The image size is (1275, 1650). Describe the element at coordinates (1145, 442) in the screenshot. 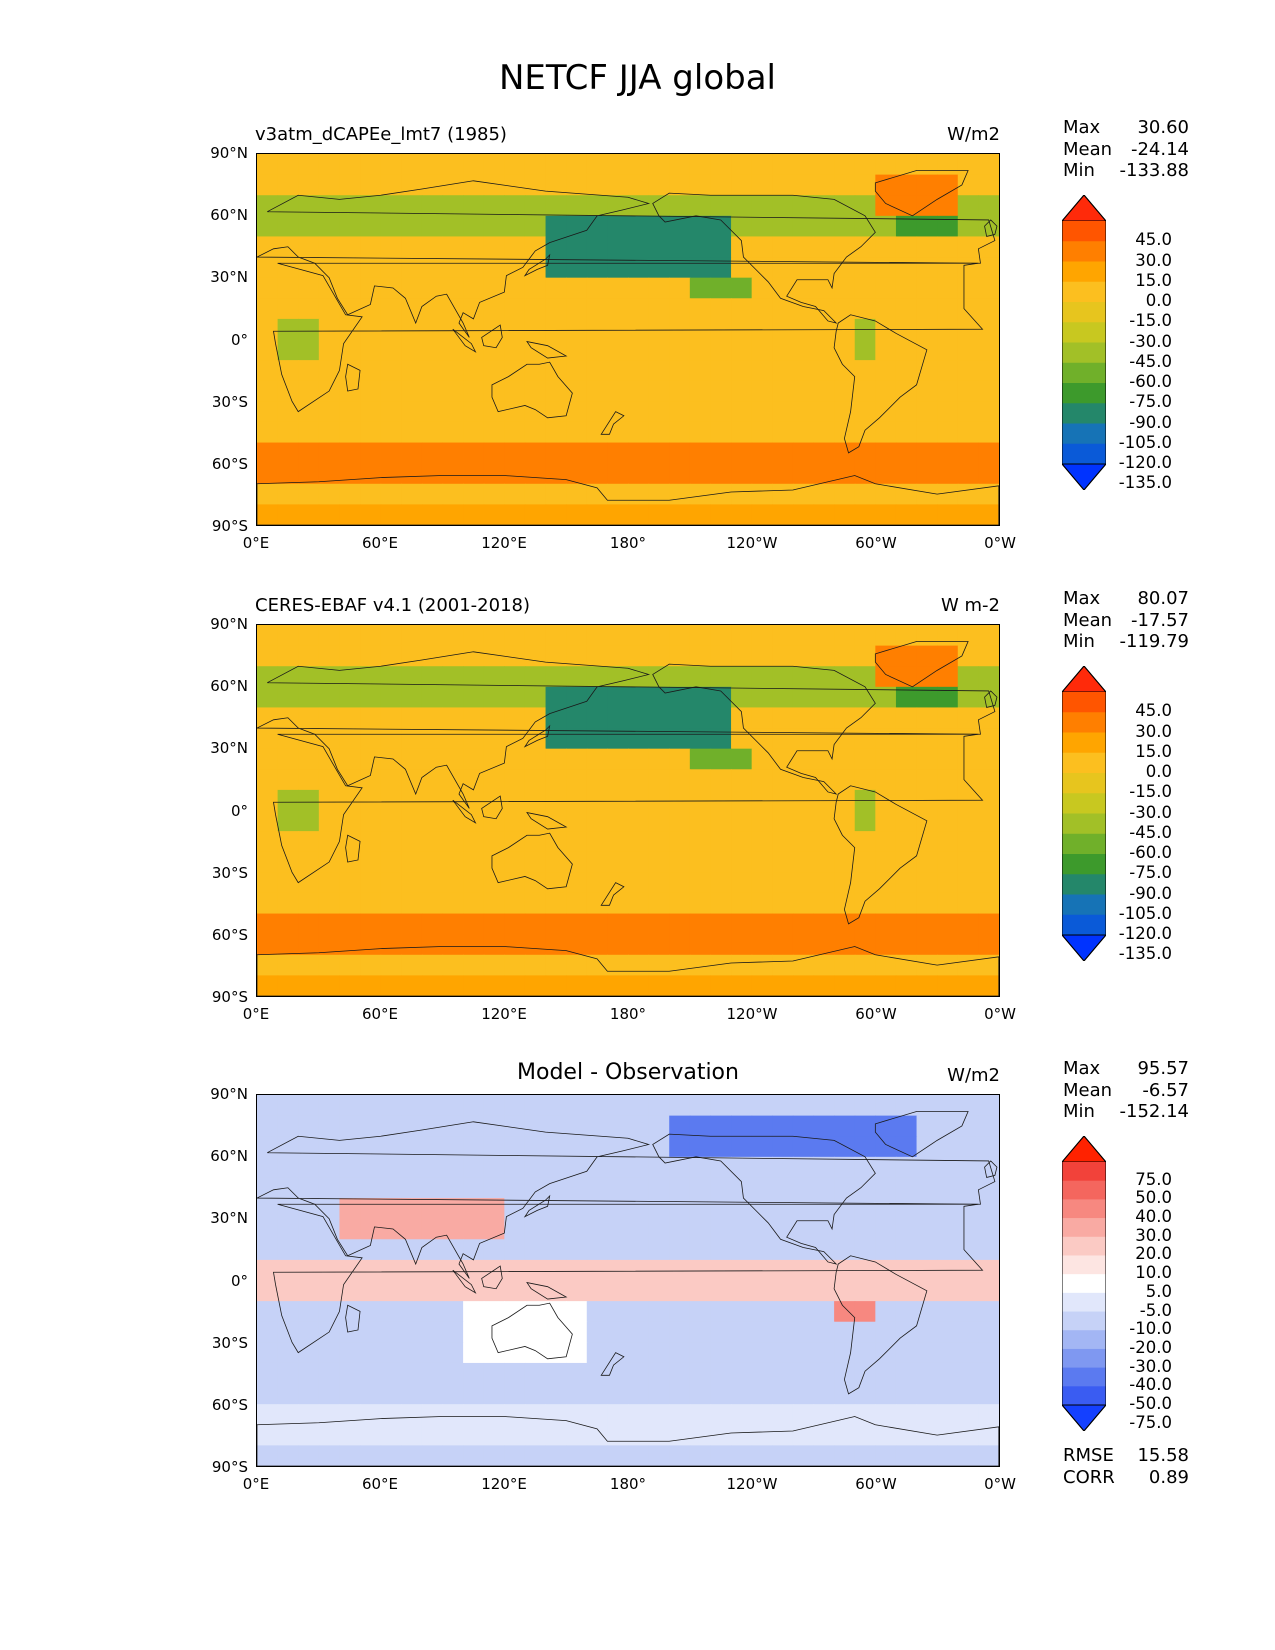

I see `colorbar-tick-label: -105.0` at that location.